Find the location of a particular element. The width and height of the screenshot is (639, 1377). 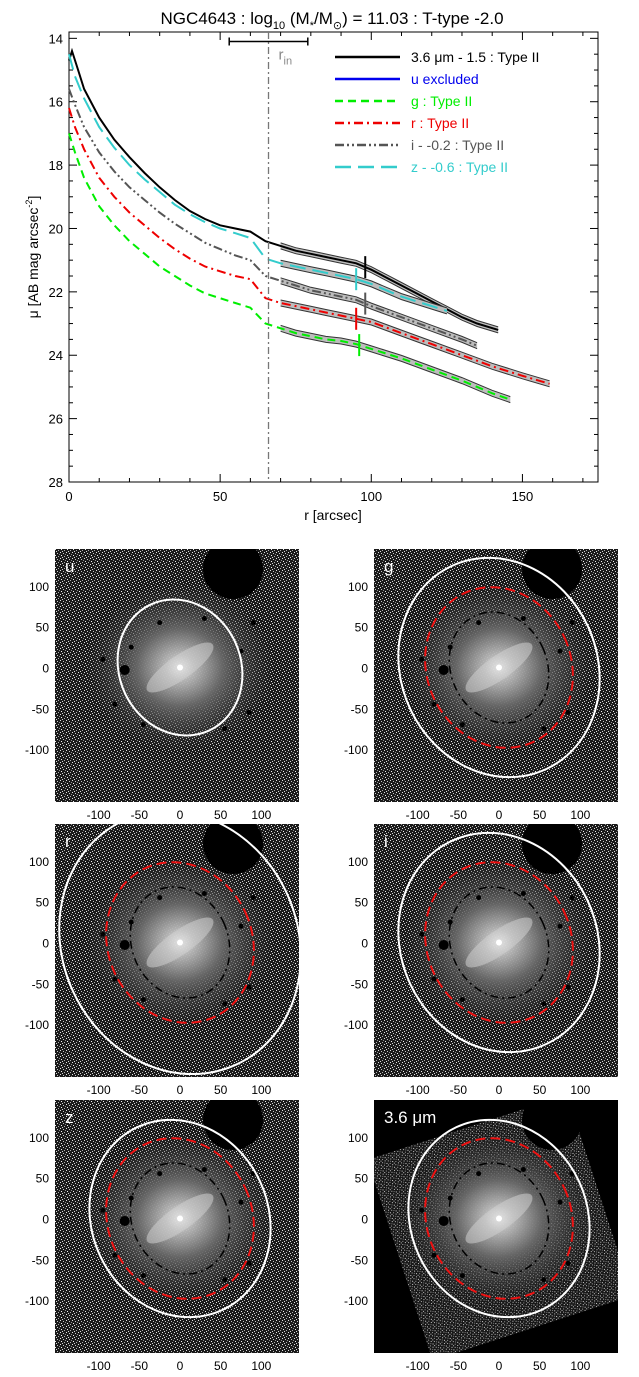

panel-y-tick-label: -100 is located at coordinates (356, 1025).